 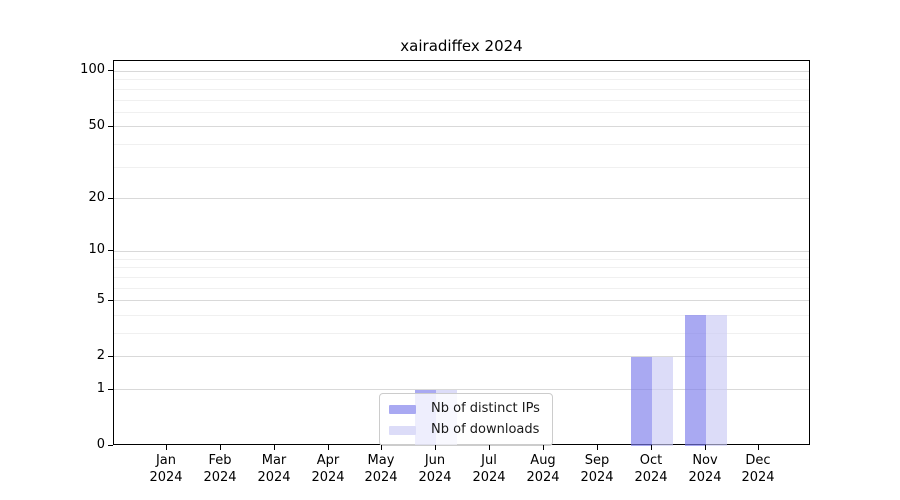 What do you see at coordinates (489, 469) in the screenshot?
I see `x-tick-label-jul: Jul 2024` at bounding box center [489, 469].